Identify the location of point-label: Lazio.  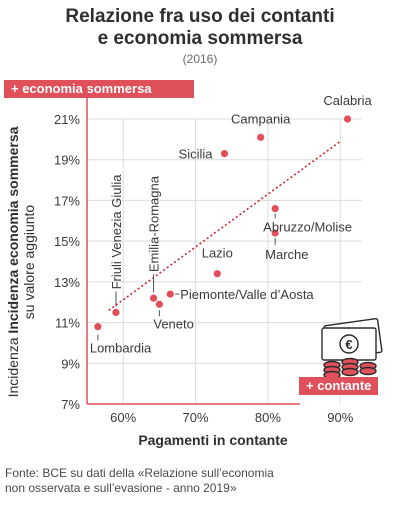
(217, 253).